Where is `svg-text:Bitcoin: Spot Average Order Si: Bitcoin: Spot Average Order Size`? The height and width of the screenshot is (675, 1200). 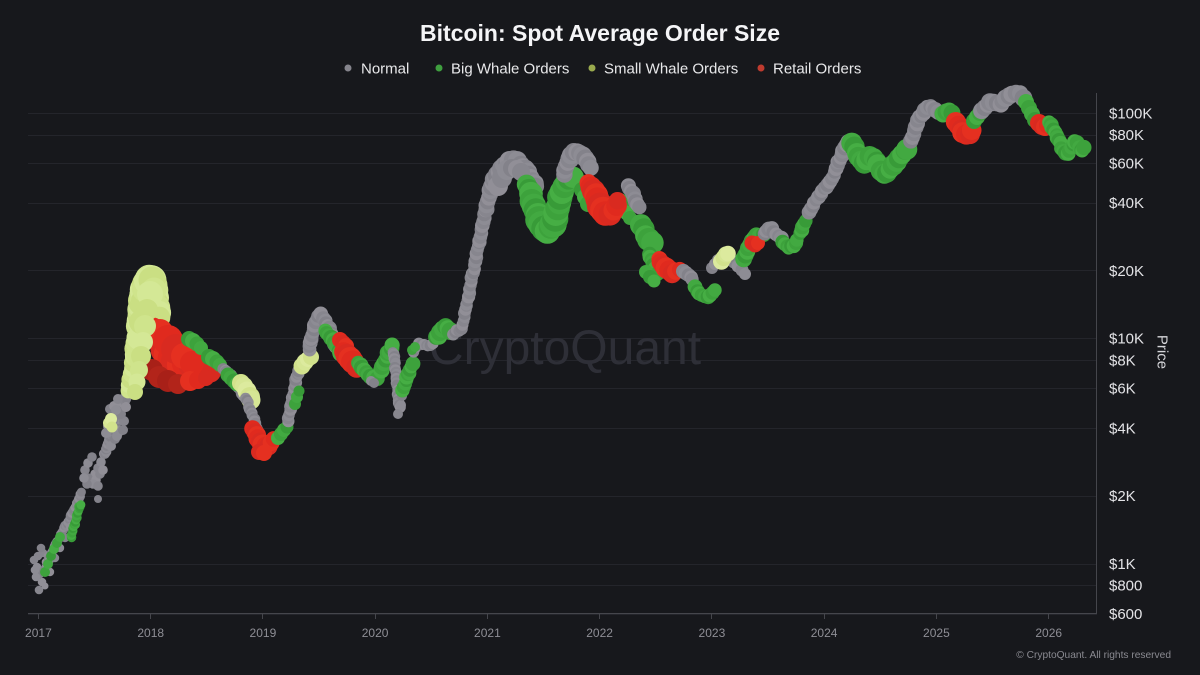 svg-text:Bitcoin: Spot Average Order Si: Bitcoin: Spot Average Order Size is located at coordinates (600, 33).